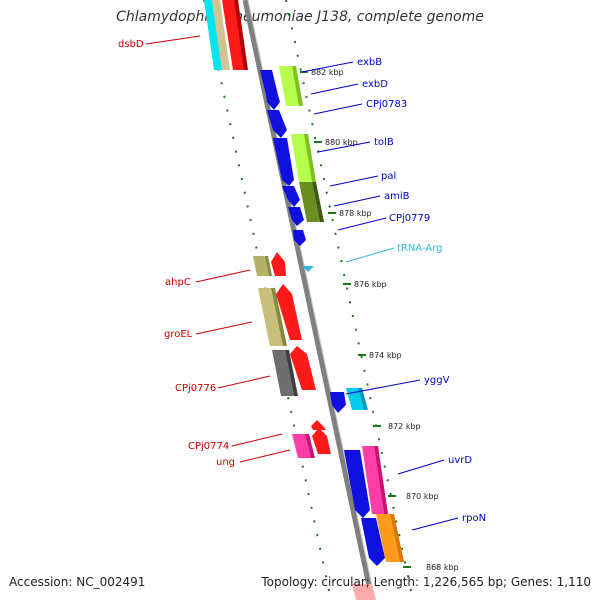 This screenshot has width=600, height=600. Describe the element at coordinates (178, 334) in the screenshot. I see `gene-label: groEL` at that location.